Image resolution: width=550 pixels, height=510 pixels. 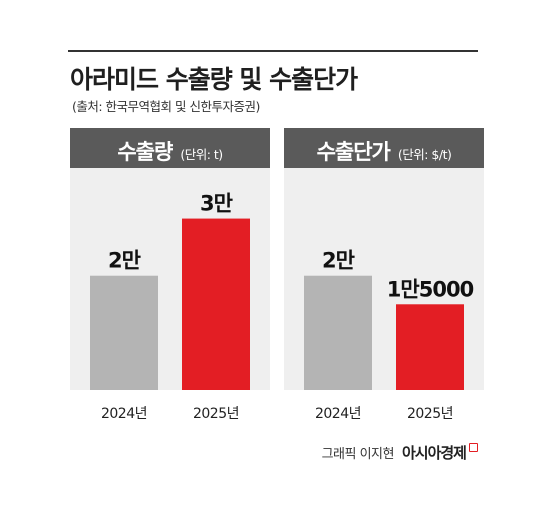 I want to click on panel-unit: (단위: $/t), so click(x=424, y=154).